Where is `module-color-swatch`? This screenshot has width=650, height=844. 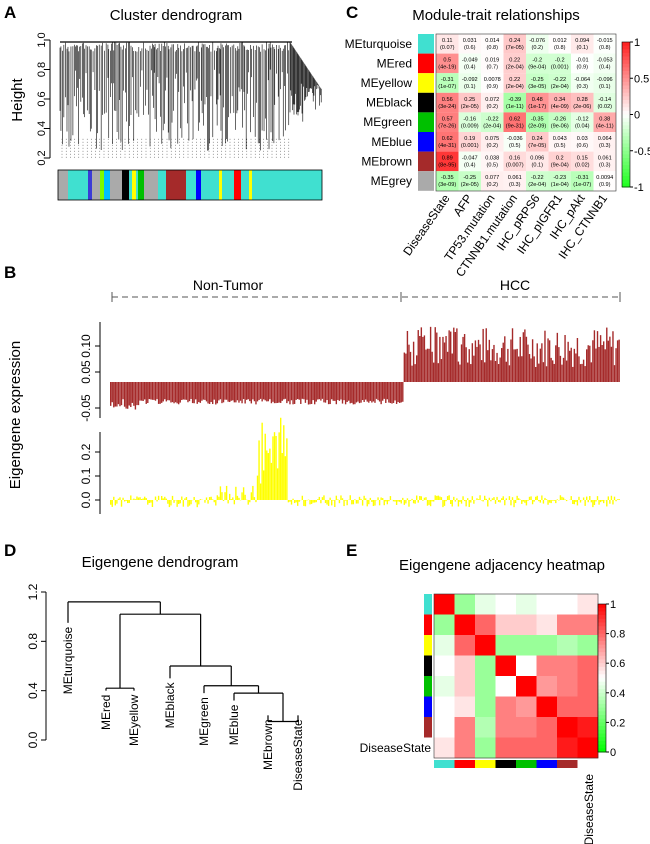 module-color-swatch is located at coordinates (426, 122).